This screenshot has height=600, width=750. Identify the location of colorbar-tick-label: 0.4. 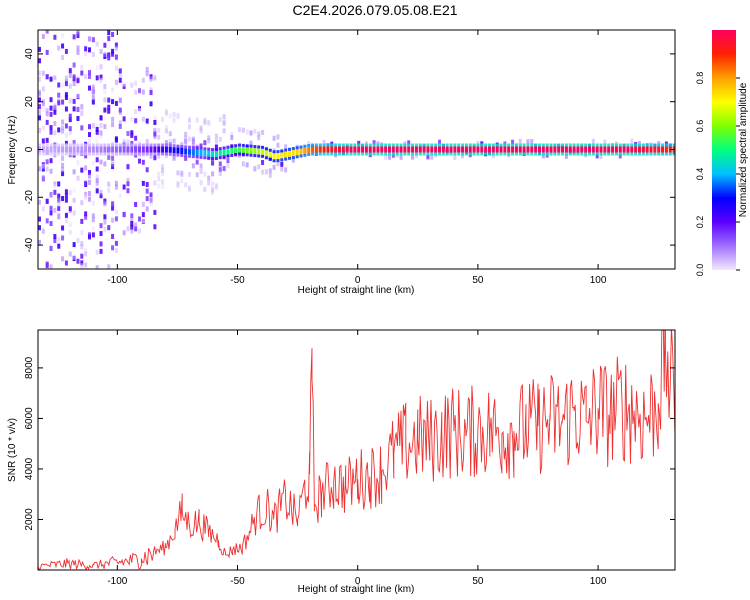
(700, 174).